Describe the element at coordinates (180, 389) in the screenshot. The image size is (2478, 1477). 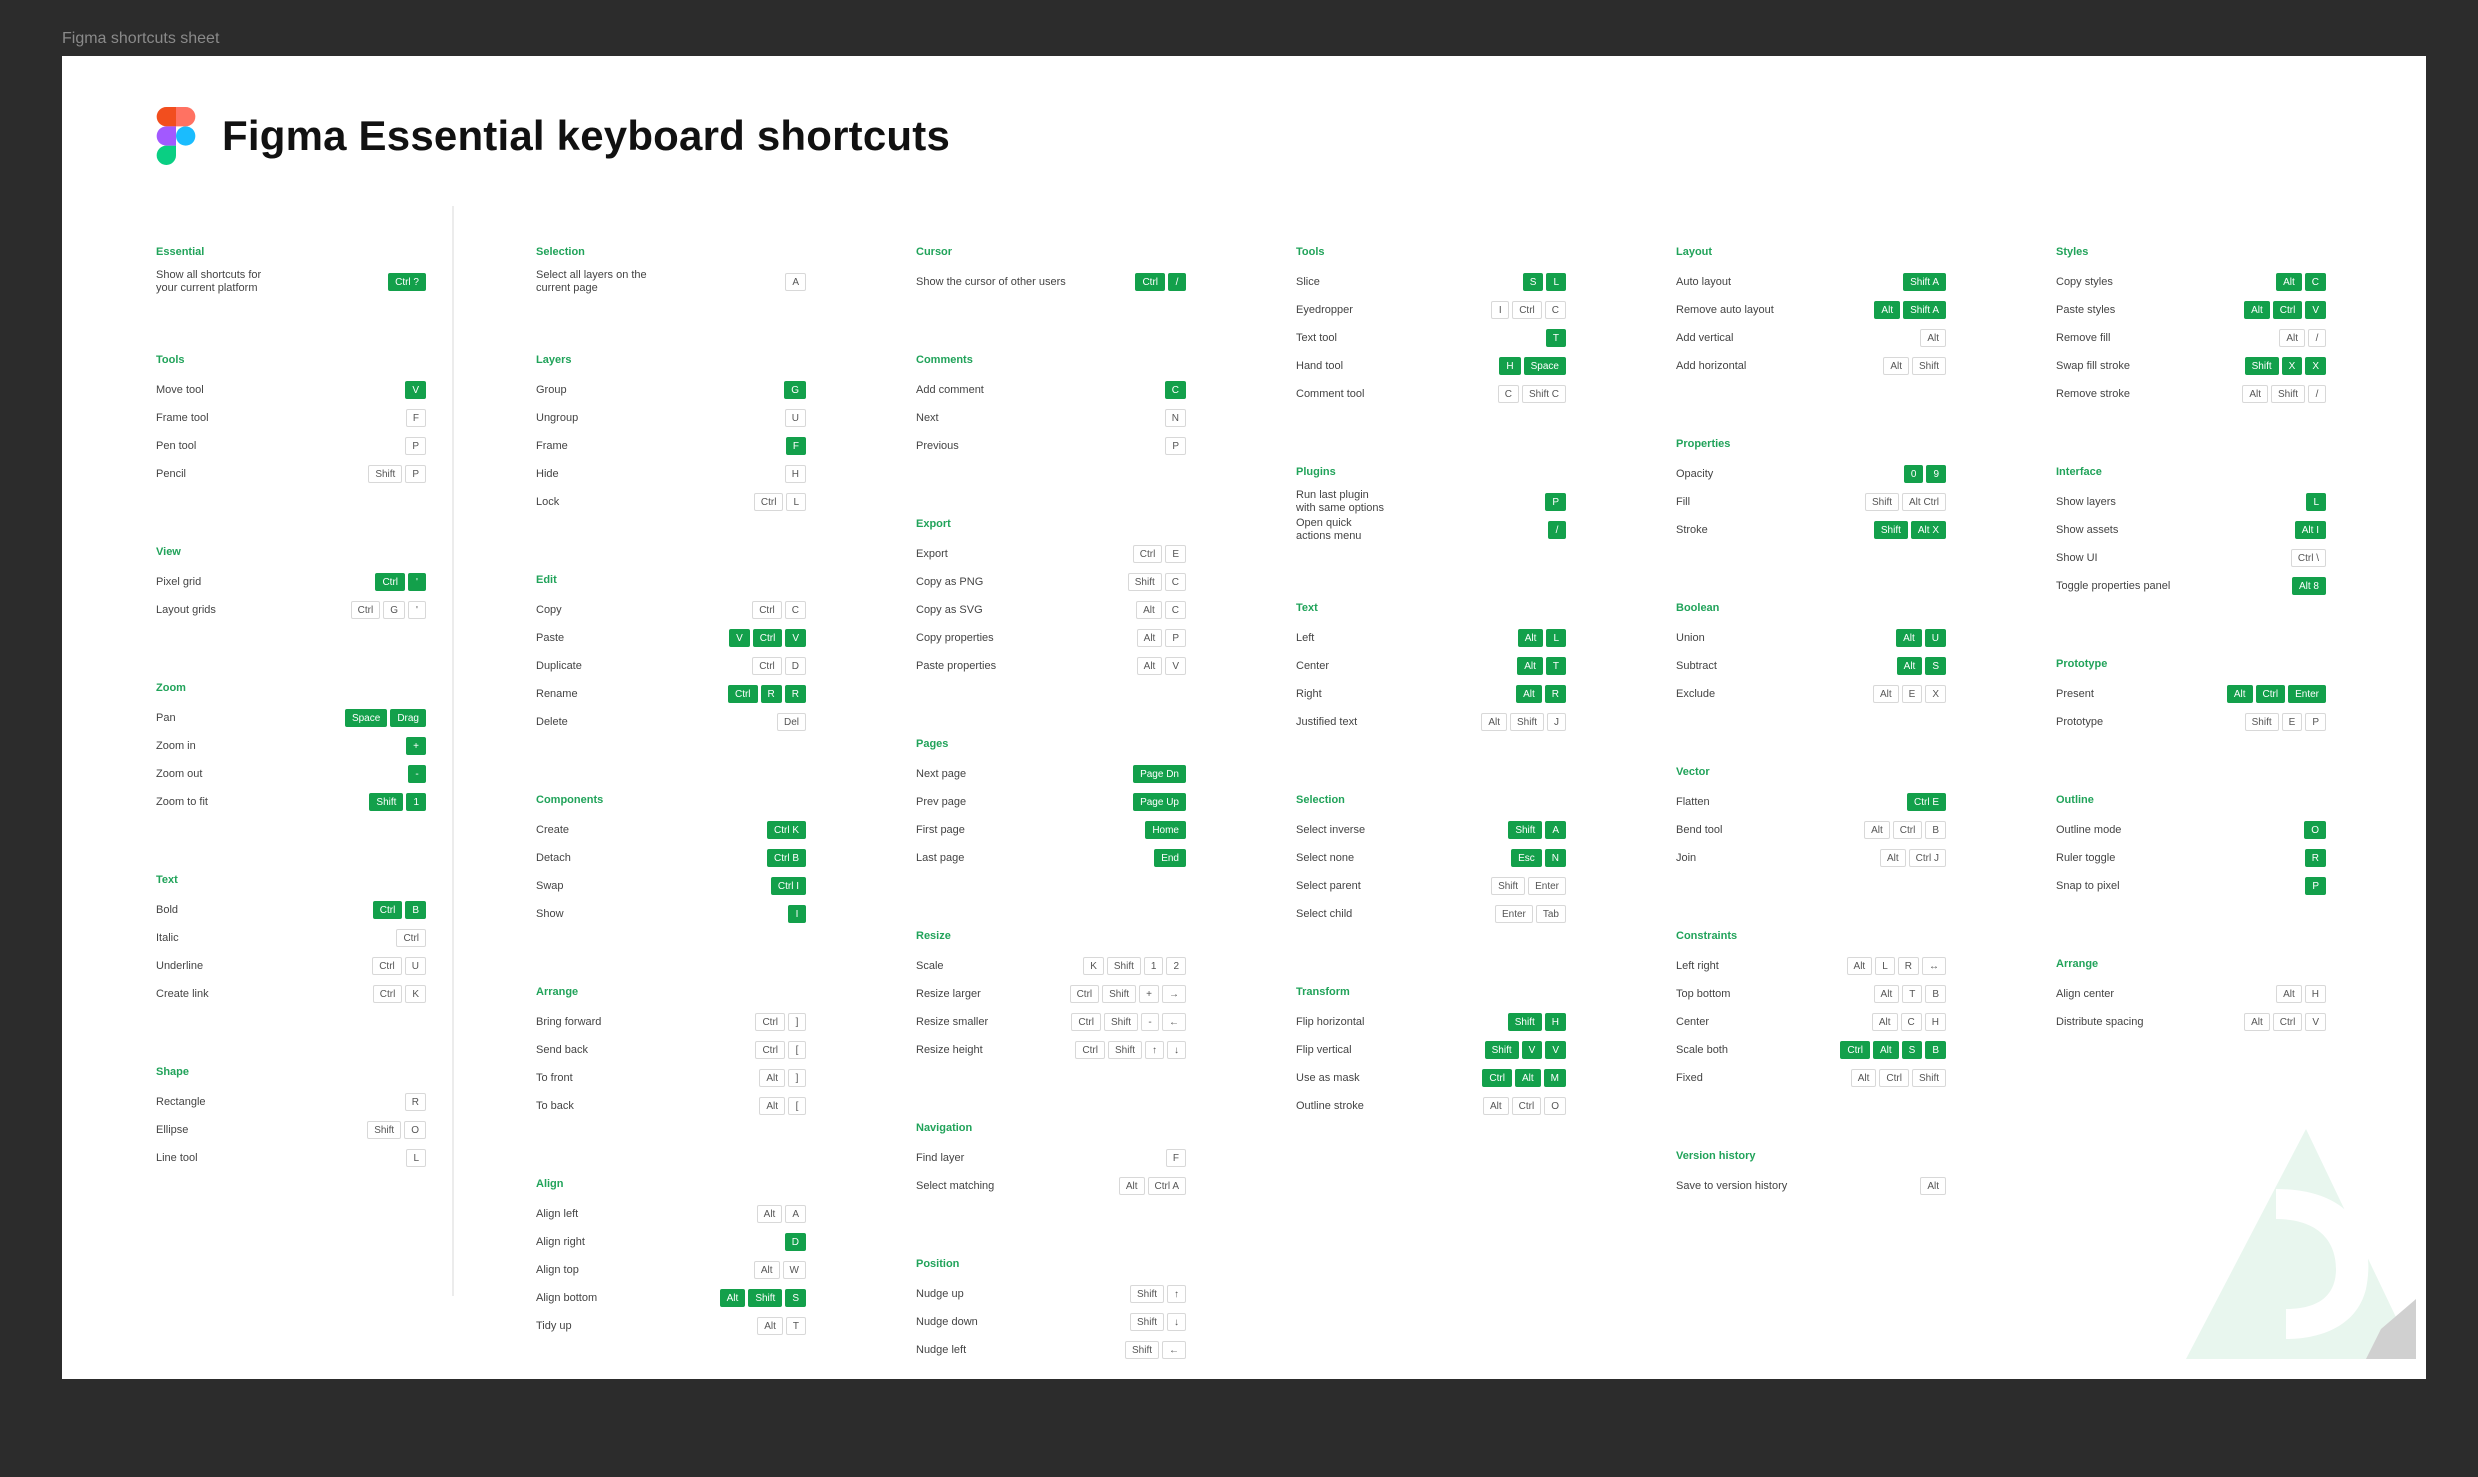
I see `shortcut-action-label: Move tool` at that location.